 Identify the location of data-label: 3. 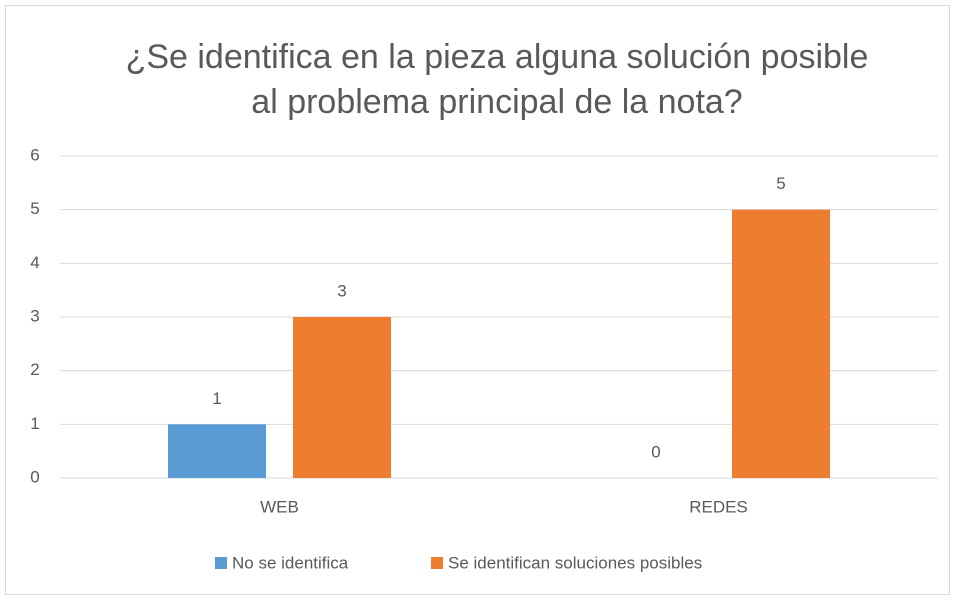
(341, 290).